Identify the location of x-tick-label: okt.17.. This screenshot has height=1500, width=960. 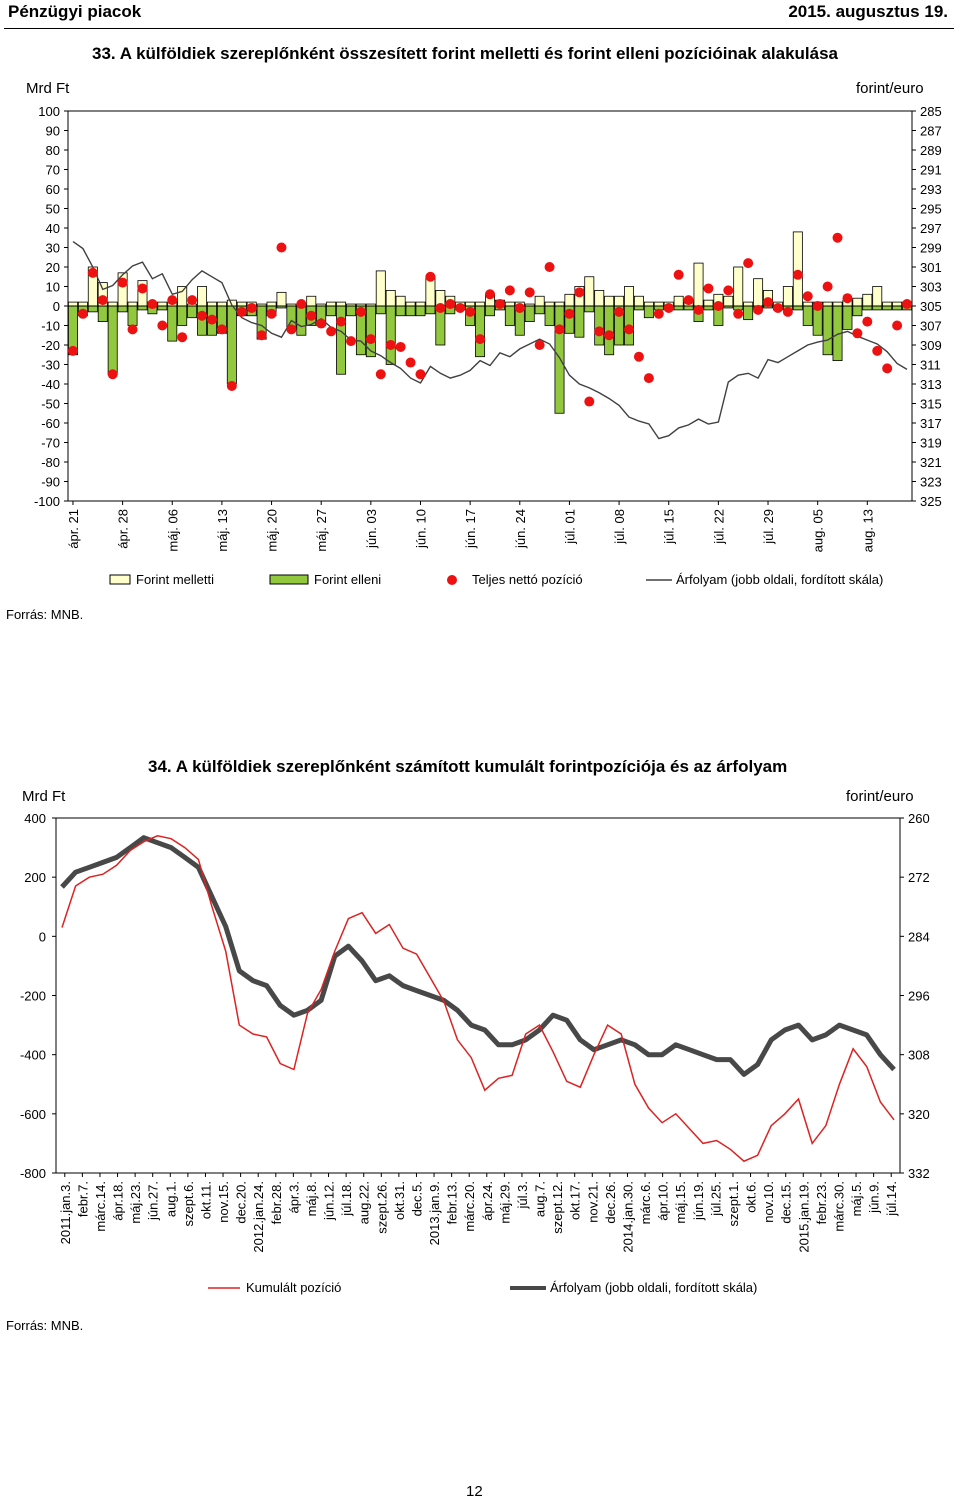
(575, 1200).